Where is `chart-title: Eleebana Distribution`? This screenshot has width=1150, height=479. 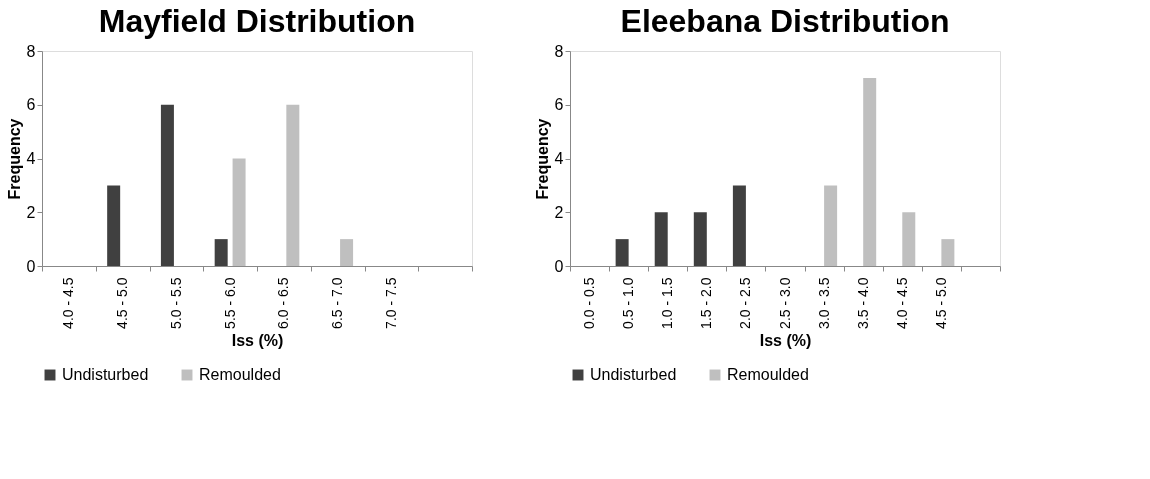 chart-title: Eleebana Distribution is located at coordinates (785, 21).